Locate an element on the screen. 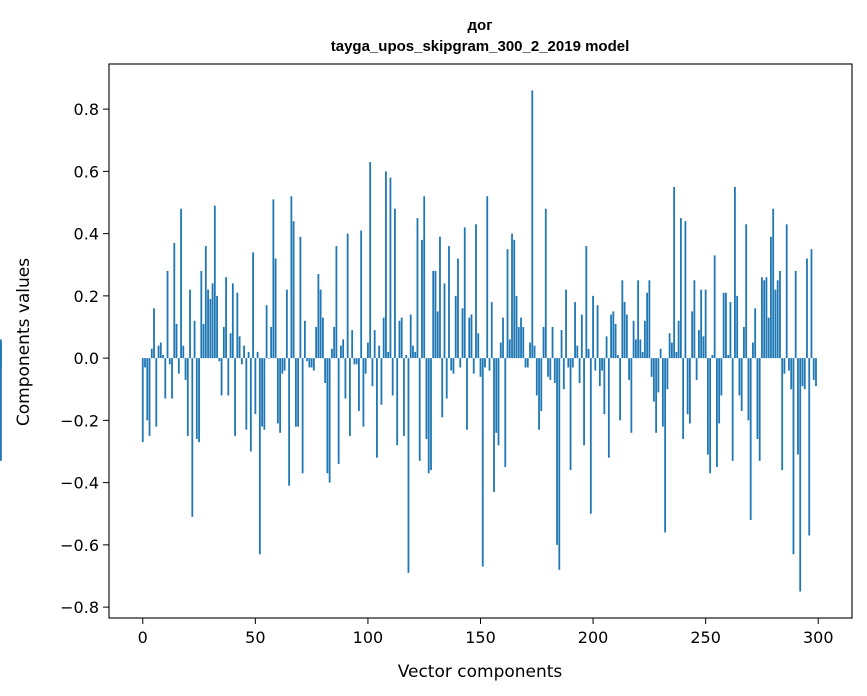  y-tick-label: −0.6 is located at coordinates (79, 545).